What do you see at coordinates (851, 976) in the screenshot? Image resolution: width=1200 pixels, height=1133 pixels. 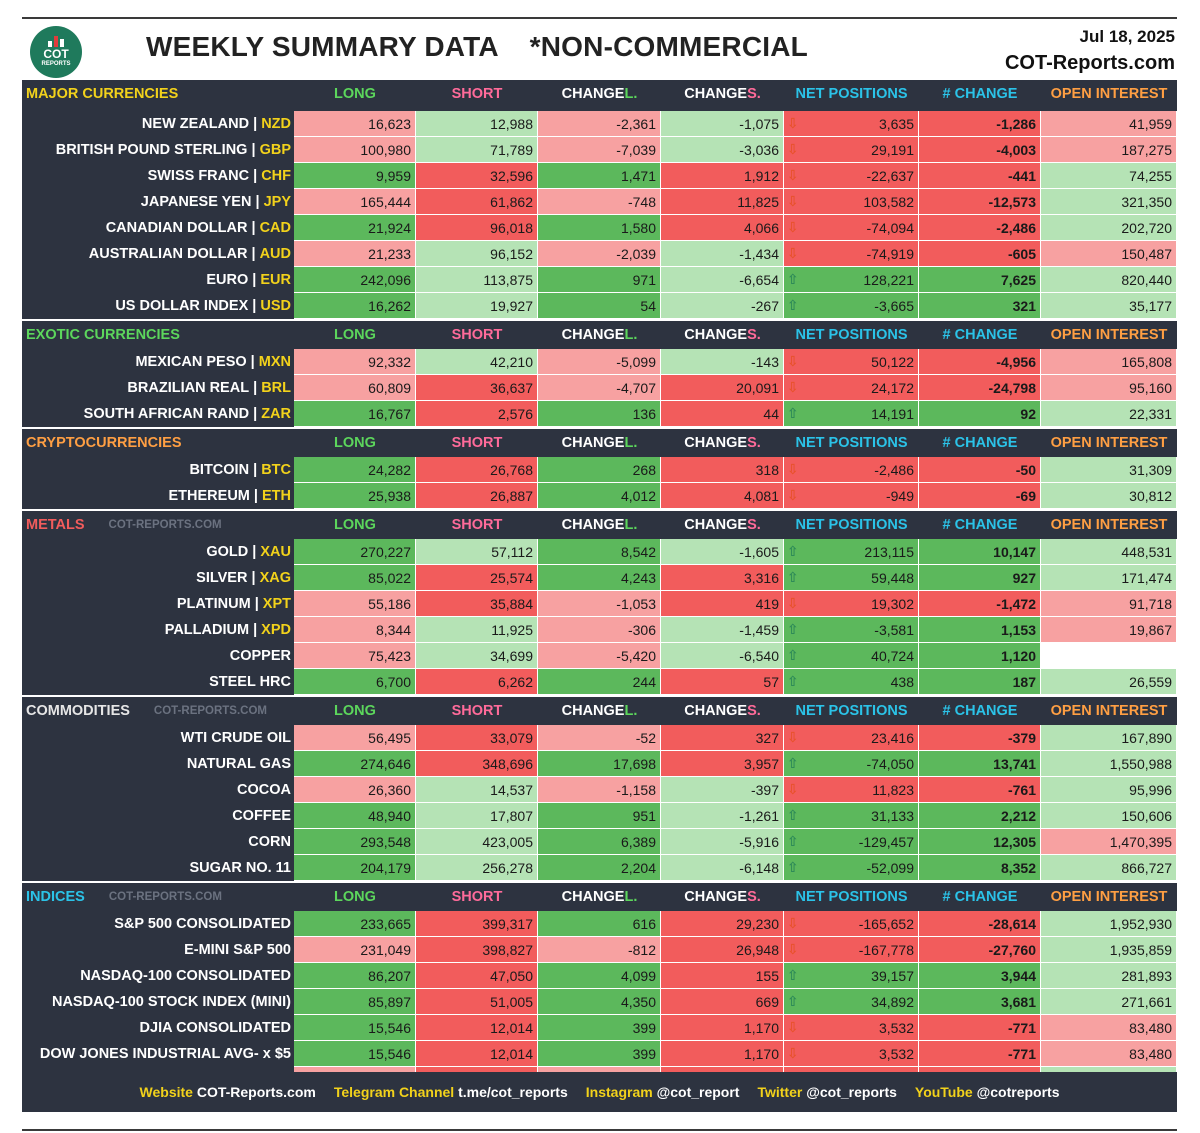 I see `net-positions-cell: ⇧ 39,157` at bounding box center [851, 976].